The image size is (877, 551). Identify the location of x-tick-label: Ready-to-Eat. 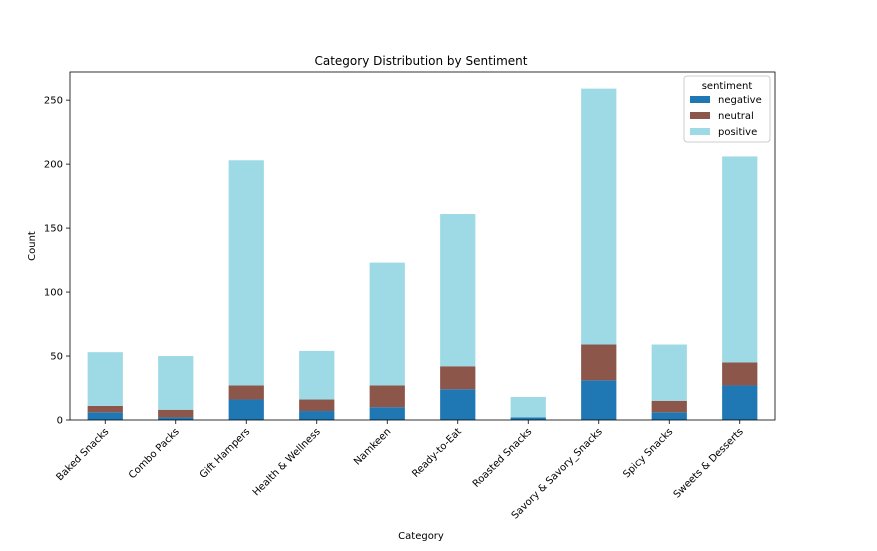
(437, 453).